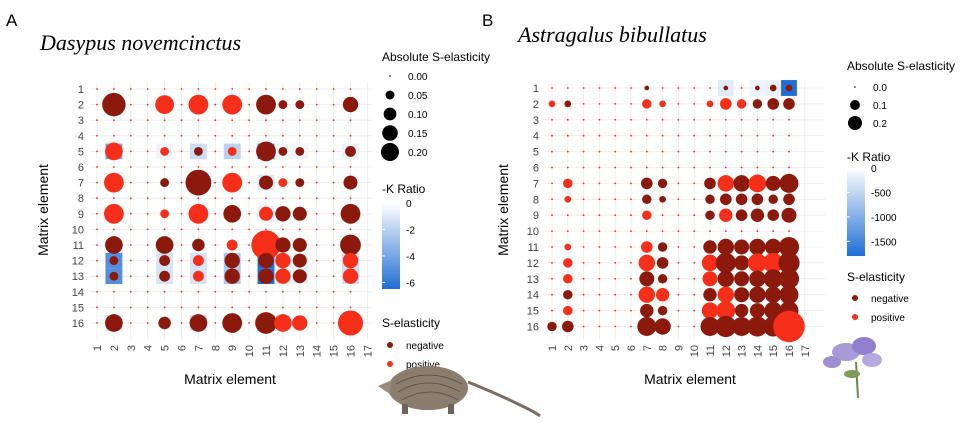  I want to click on size-legend-key, so click(390, 133).